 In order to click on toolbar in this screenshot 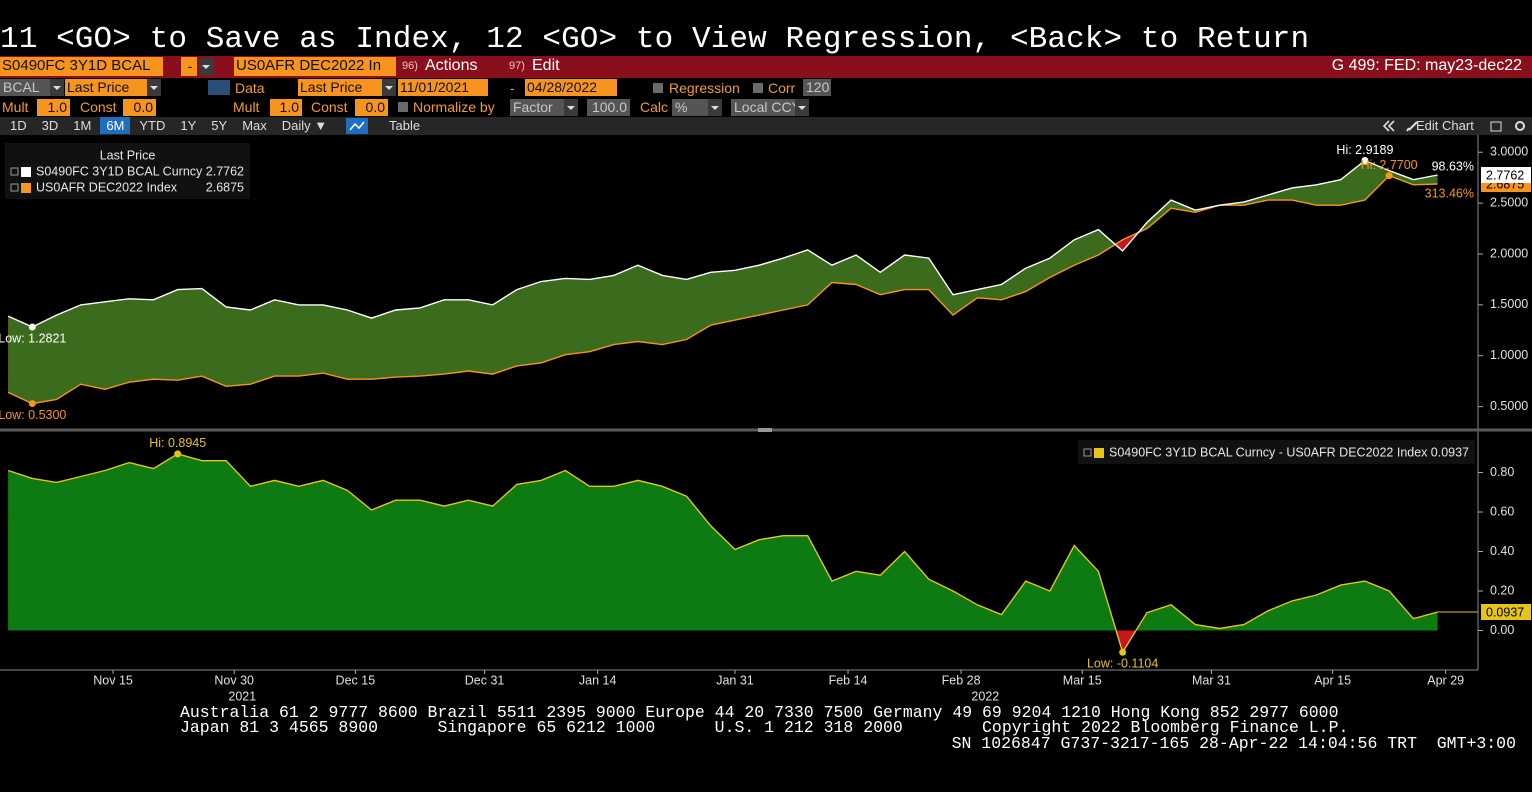, I will do `click(766, 67)`.